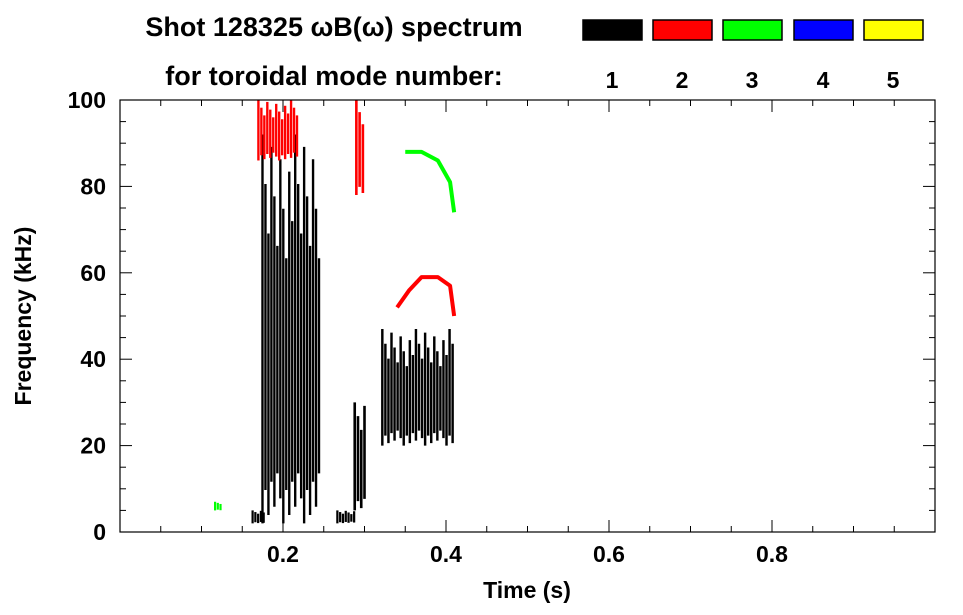 This screenshot has width=963, height=615. I want to click on mode-2-curve, so click(426, 296).